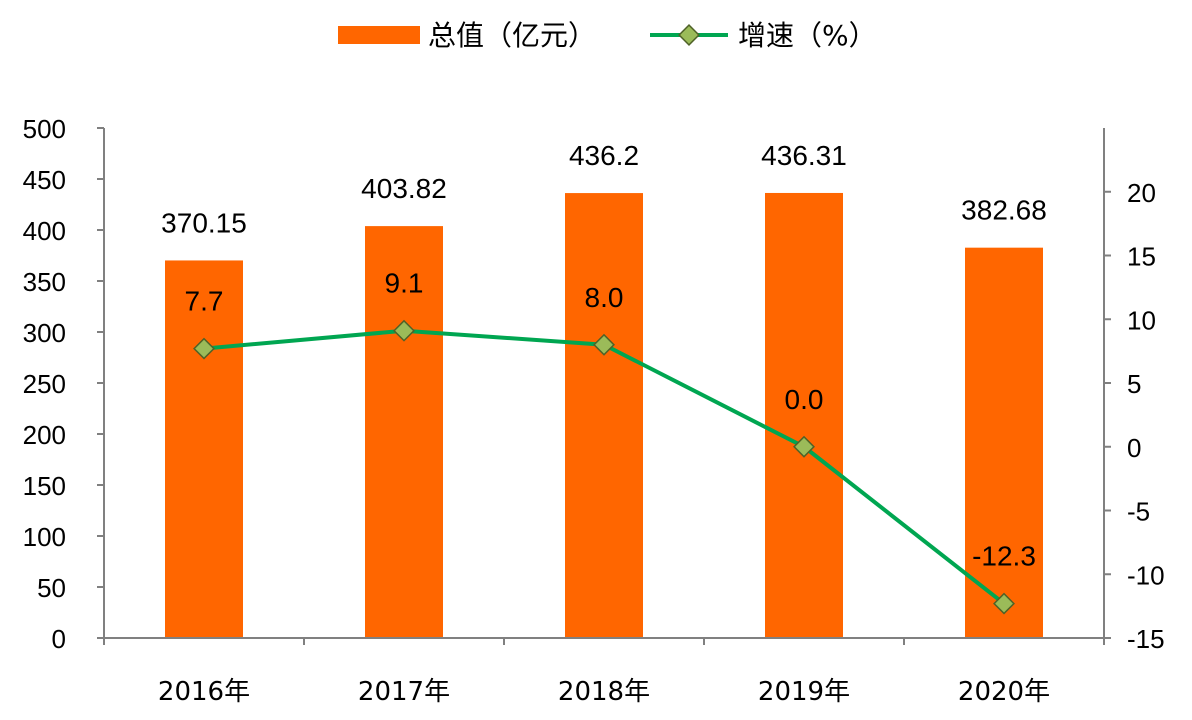 This screenshot has height=720, width=1192. I want to click on category-label: 2019年, so click(804, 692).